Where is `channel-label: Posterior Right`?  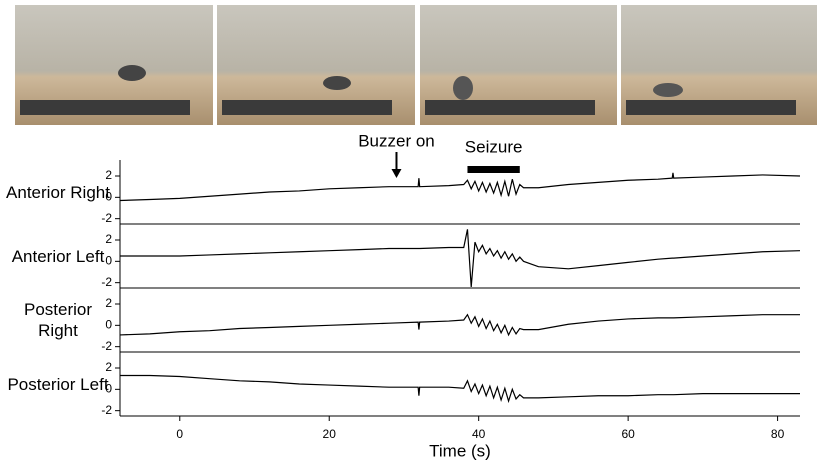
channel-label: Posterior Right is located at coordinates (58, 320).